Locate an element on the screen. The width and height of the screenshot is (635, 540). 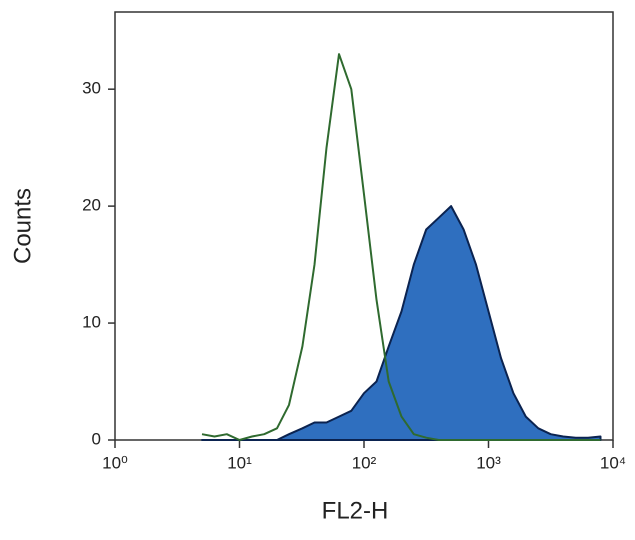
y-tick-label: 0 is located at coordinates (96, 438).